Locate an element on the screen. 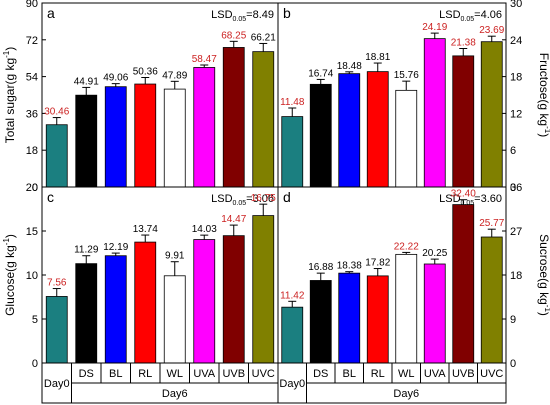  y-tick-label: 90 is located at coordinates (32, 5).